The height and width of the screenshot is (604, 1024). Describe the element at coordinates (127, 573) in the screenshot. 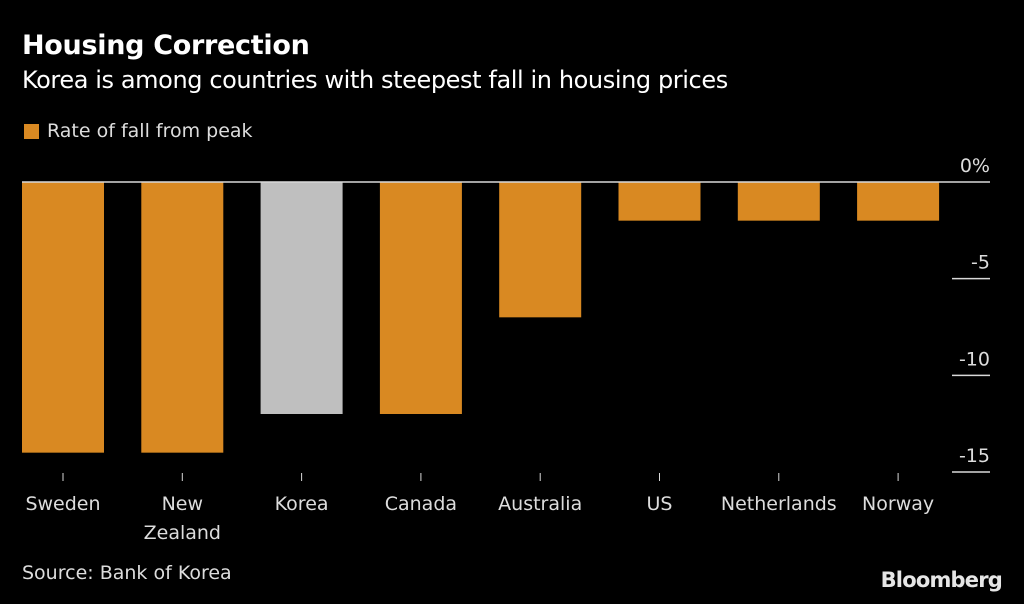

I see `source-note: Source: Bank of Korea` at that location.